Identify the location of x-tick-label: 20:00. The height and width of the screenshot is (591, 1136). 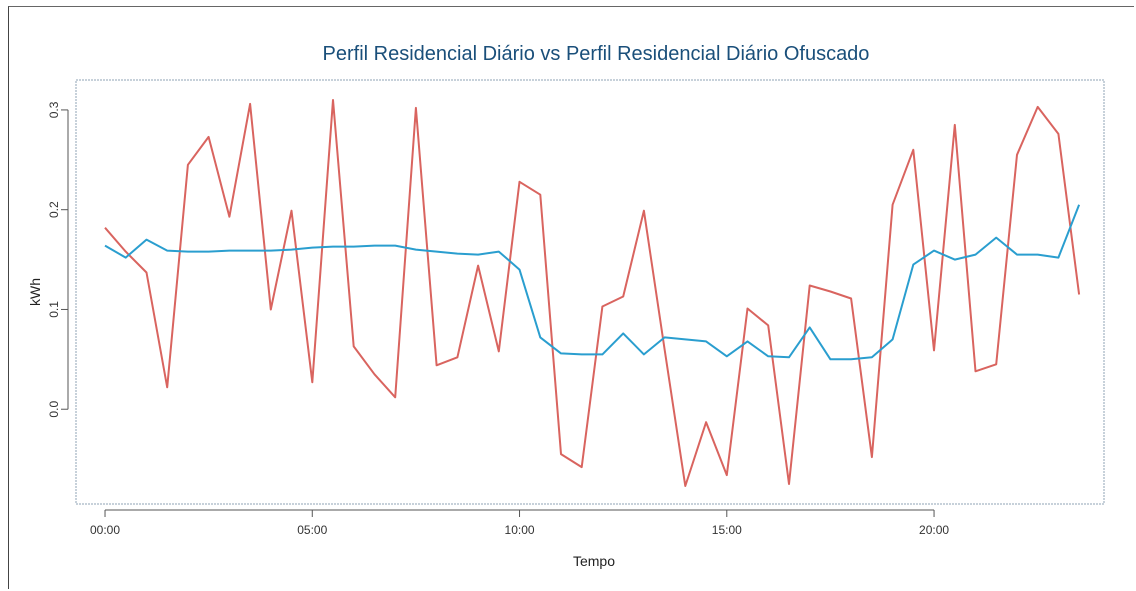
(934, 530).